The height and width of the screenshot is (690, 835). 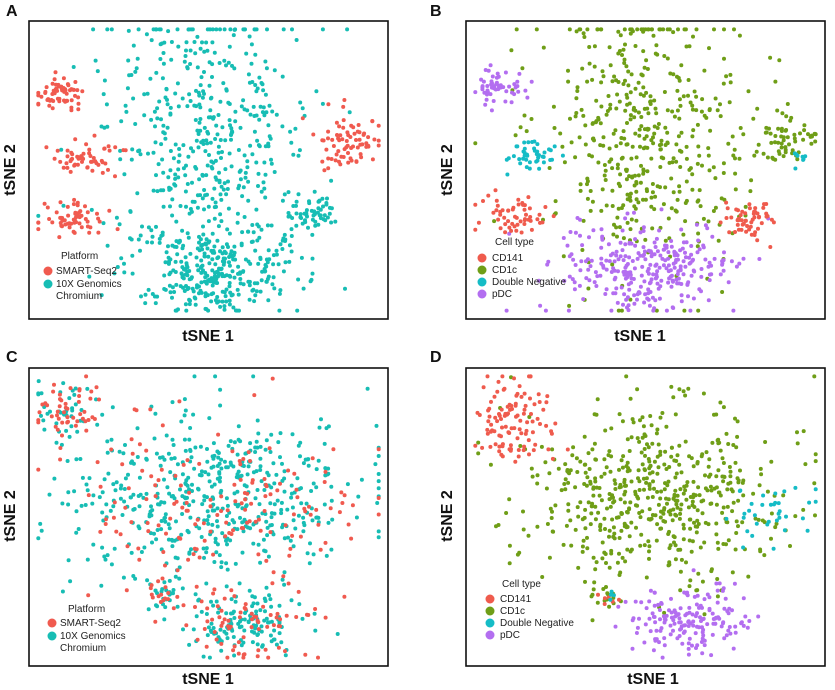 I want to click on y-axis-label: tSNE 2, so click(x=10, y=170).